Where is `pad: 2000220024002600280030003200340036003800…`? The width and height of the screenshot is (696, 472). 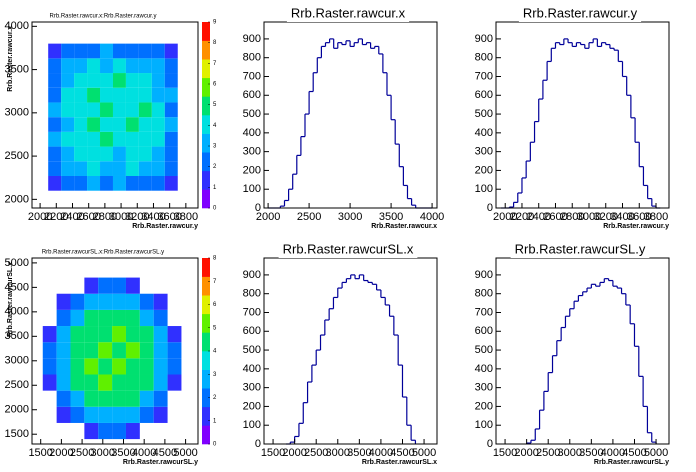
pad: 2000220024002600280030003200340036003800… is located at coordinates (572, 117).